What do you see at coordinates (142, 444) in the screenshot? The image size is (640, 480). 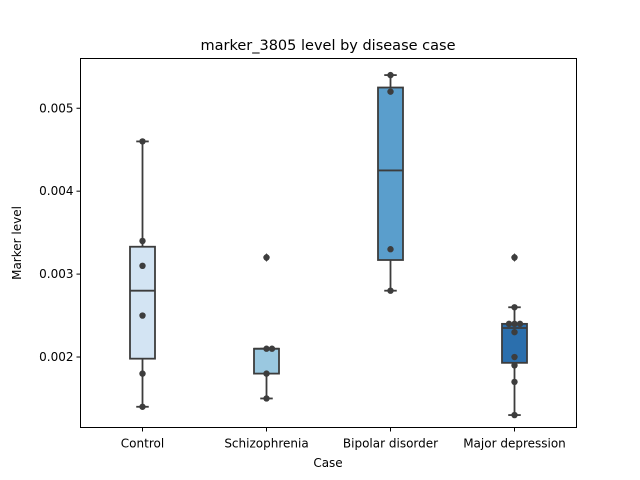 I see `x-tick-label: Control` at bounding box center [142, 444].